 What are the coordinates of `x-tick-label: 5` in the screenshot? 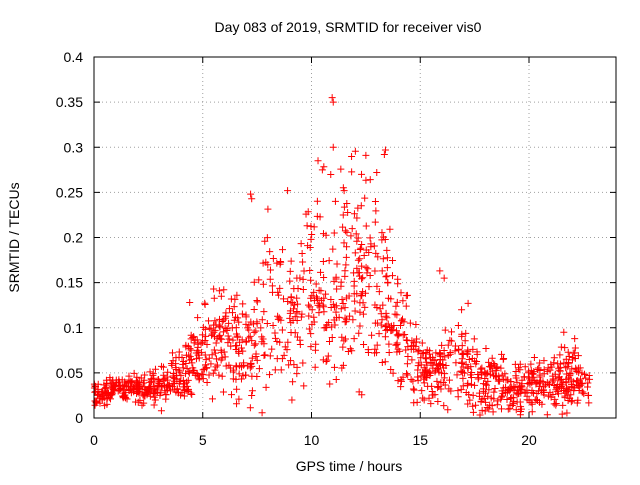 It's located at (203, 440).